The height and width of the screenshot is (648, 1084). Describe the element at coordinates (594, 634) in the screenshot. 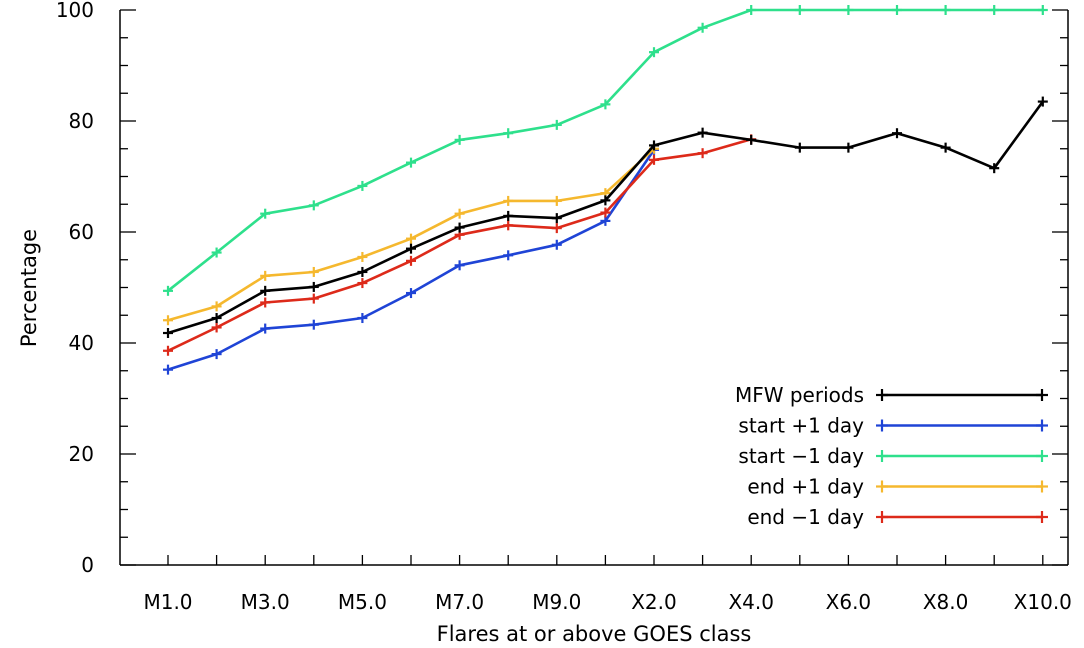

I see `x-axis-title: Flares at or above GOES class` at that location.